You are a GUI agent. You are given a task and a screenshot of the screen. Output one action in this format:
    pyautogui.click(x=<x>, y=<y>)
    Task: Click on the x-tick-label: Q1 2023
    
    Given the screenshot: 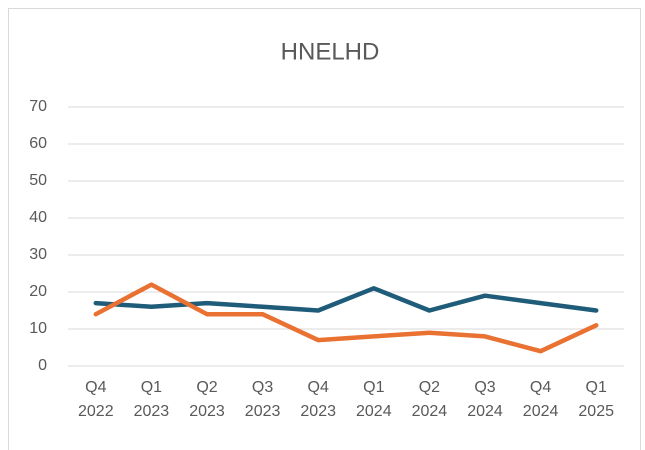 What is the action you would take?
    pyautogui.click(x=151, y=399)
    